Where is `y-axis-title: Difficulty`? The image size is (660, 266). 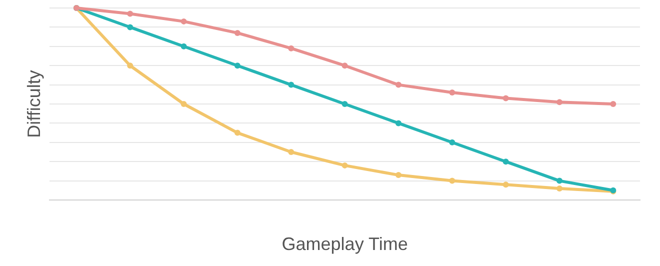
y-axis-title: Difficulty is located at coordinates (34, 104).